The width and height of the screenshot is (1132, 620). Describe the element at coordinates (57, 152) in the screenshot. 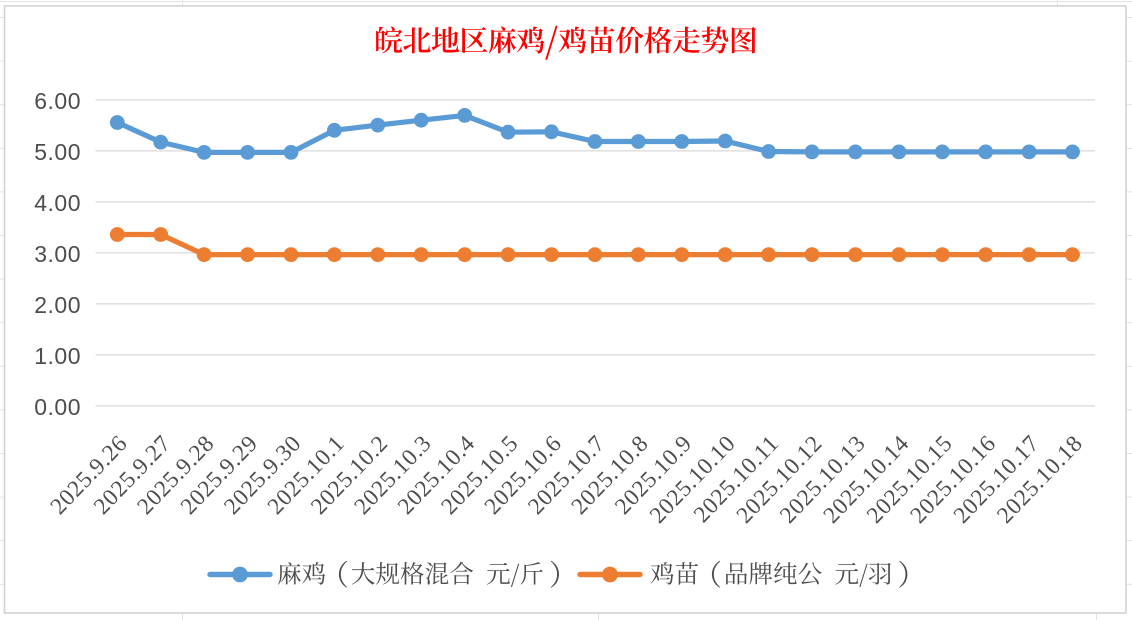

I see `svg-text: 5.00` at that location.